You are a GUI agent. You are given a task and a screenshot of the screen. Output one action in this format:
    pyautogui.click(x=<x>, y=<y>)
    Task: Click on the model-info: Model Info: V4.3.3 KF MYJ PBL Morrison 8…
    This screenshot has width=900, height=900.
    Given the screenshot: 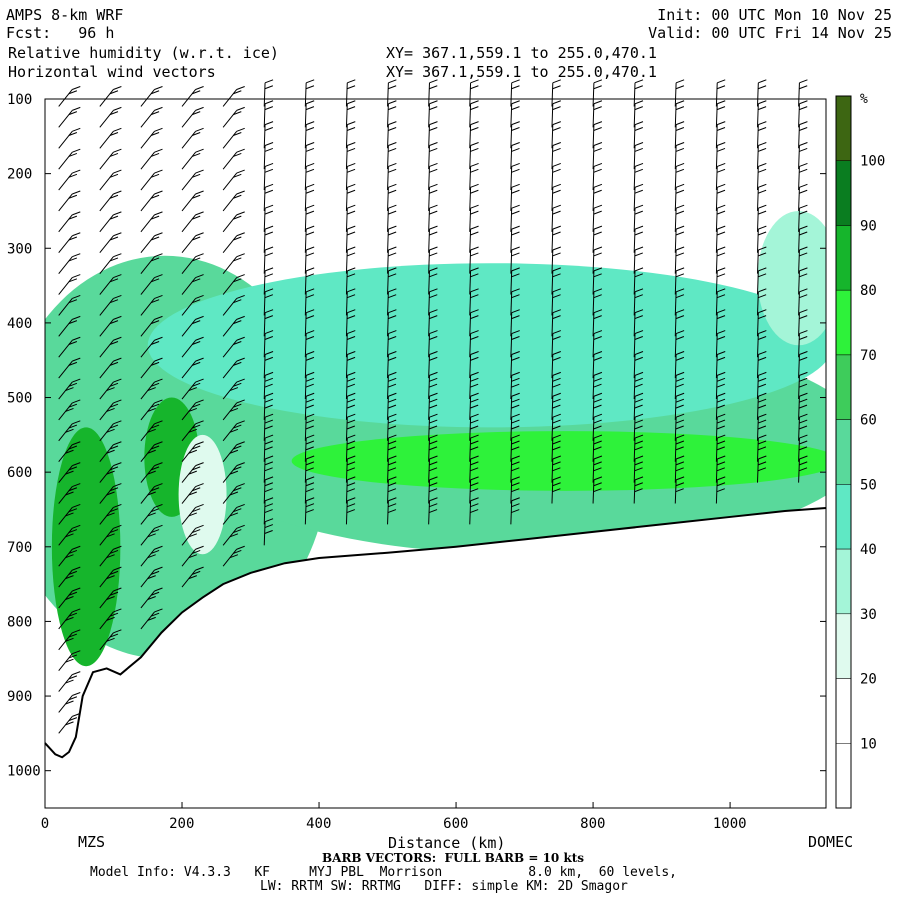 What is the action you would take?
    pyautogui.click(x=383, y=872)
    